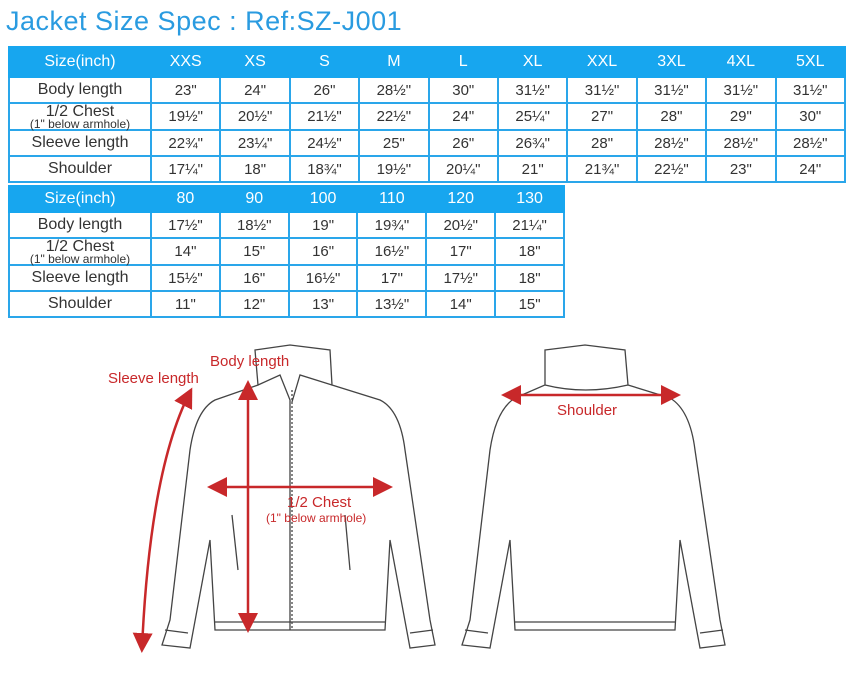 This screenshot has width=850, height=684. Describe the element at coordinates (532, 116) in the screenshot. I see `measurement-value: 25¼"` at that location.